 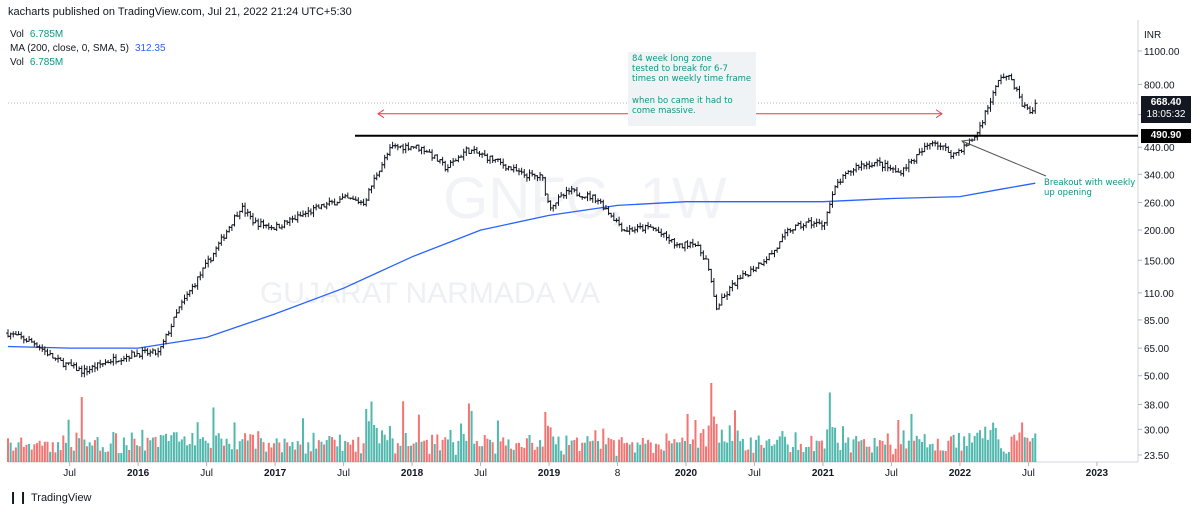 What do you see at coordinates (1153, 35) in the screenshot?
I see `currency-label: INR` at bounding box center [1153, 35].